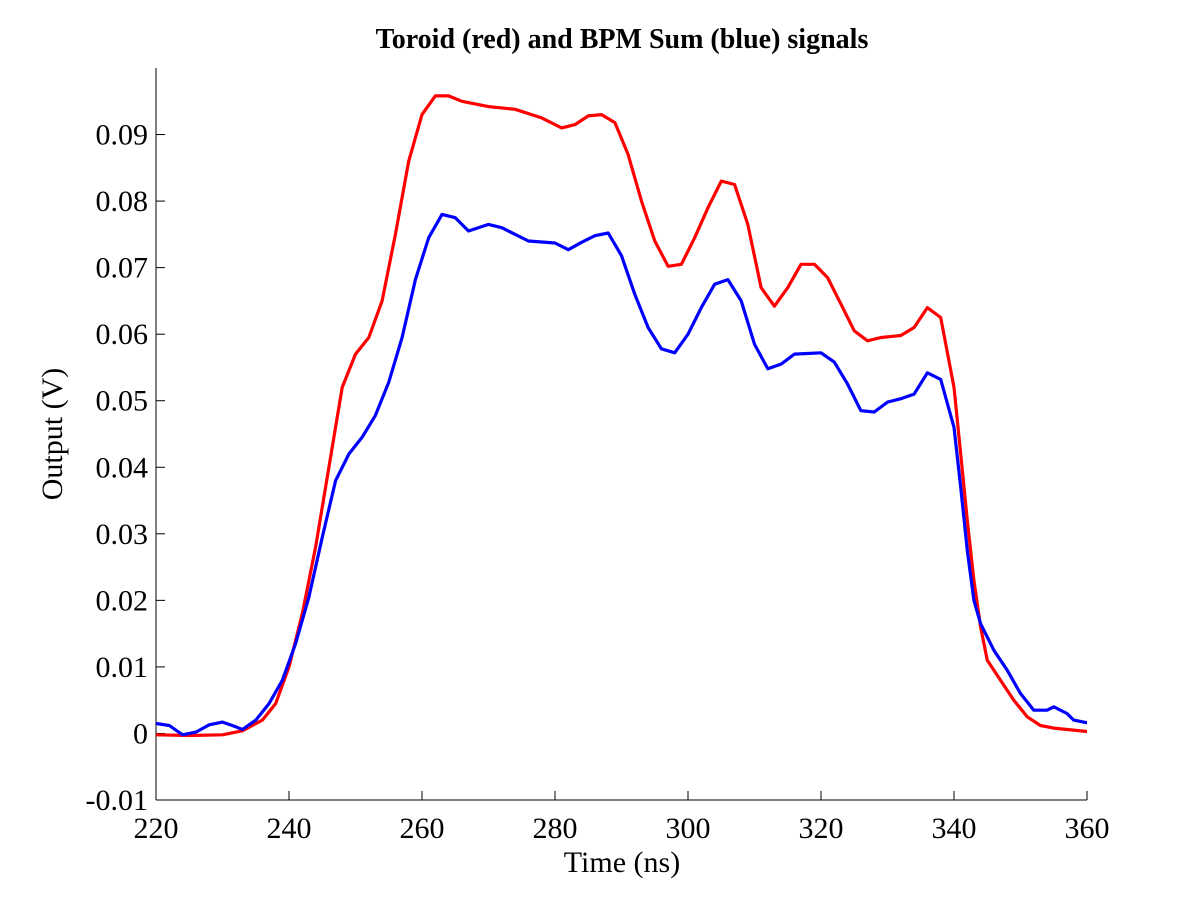  I want to click on x-tick-label: 320, so click(821, 828).